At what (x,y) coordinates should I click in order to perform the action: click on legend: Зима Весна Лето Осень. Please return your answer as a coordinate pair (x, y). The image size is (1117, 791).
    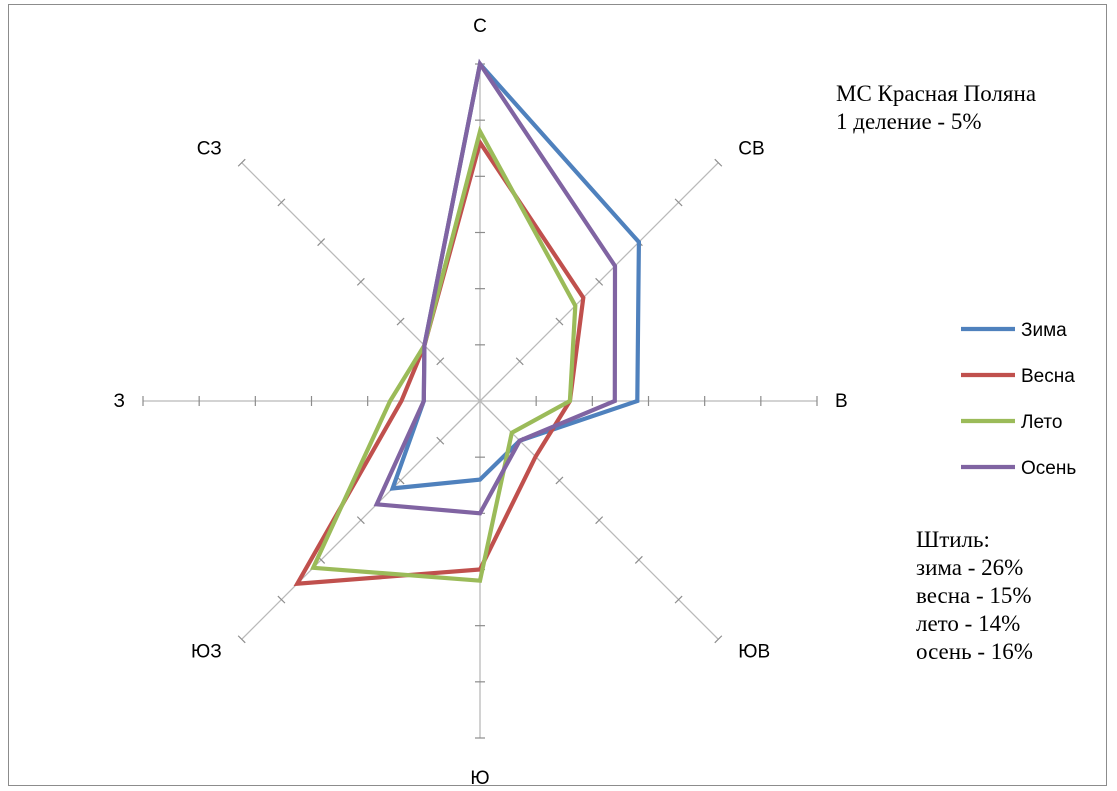
    Looking at the image, I should click on (1018, 399).